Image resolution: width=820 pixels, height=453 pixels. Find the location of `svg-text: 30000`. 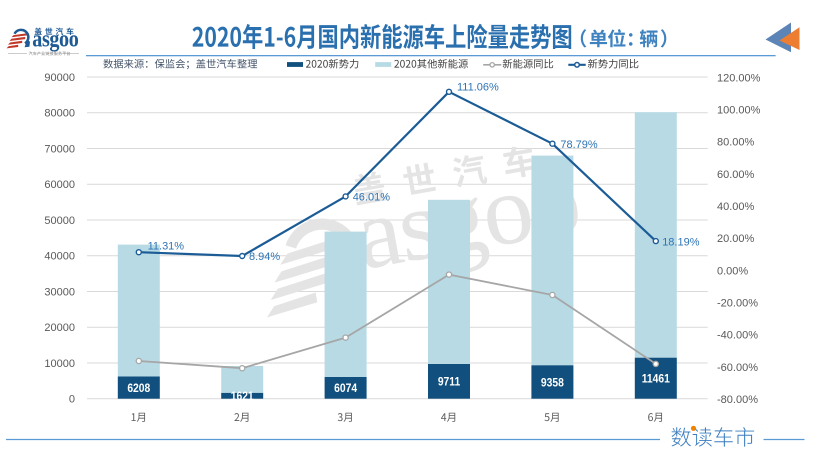

svg-text: 30000 is located at coordinates (59, 292).